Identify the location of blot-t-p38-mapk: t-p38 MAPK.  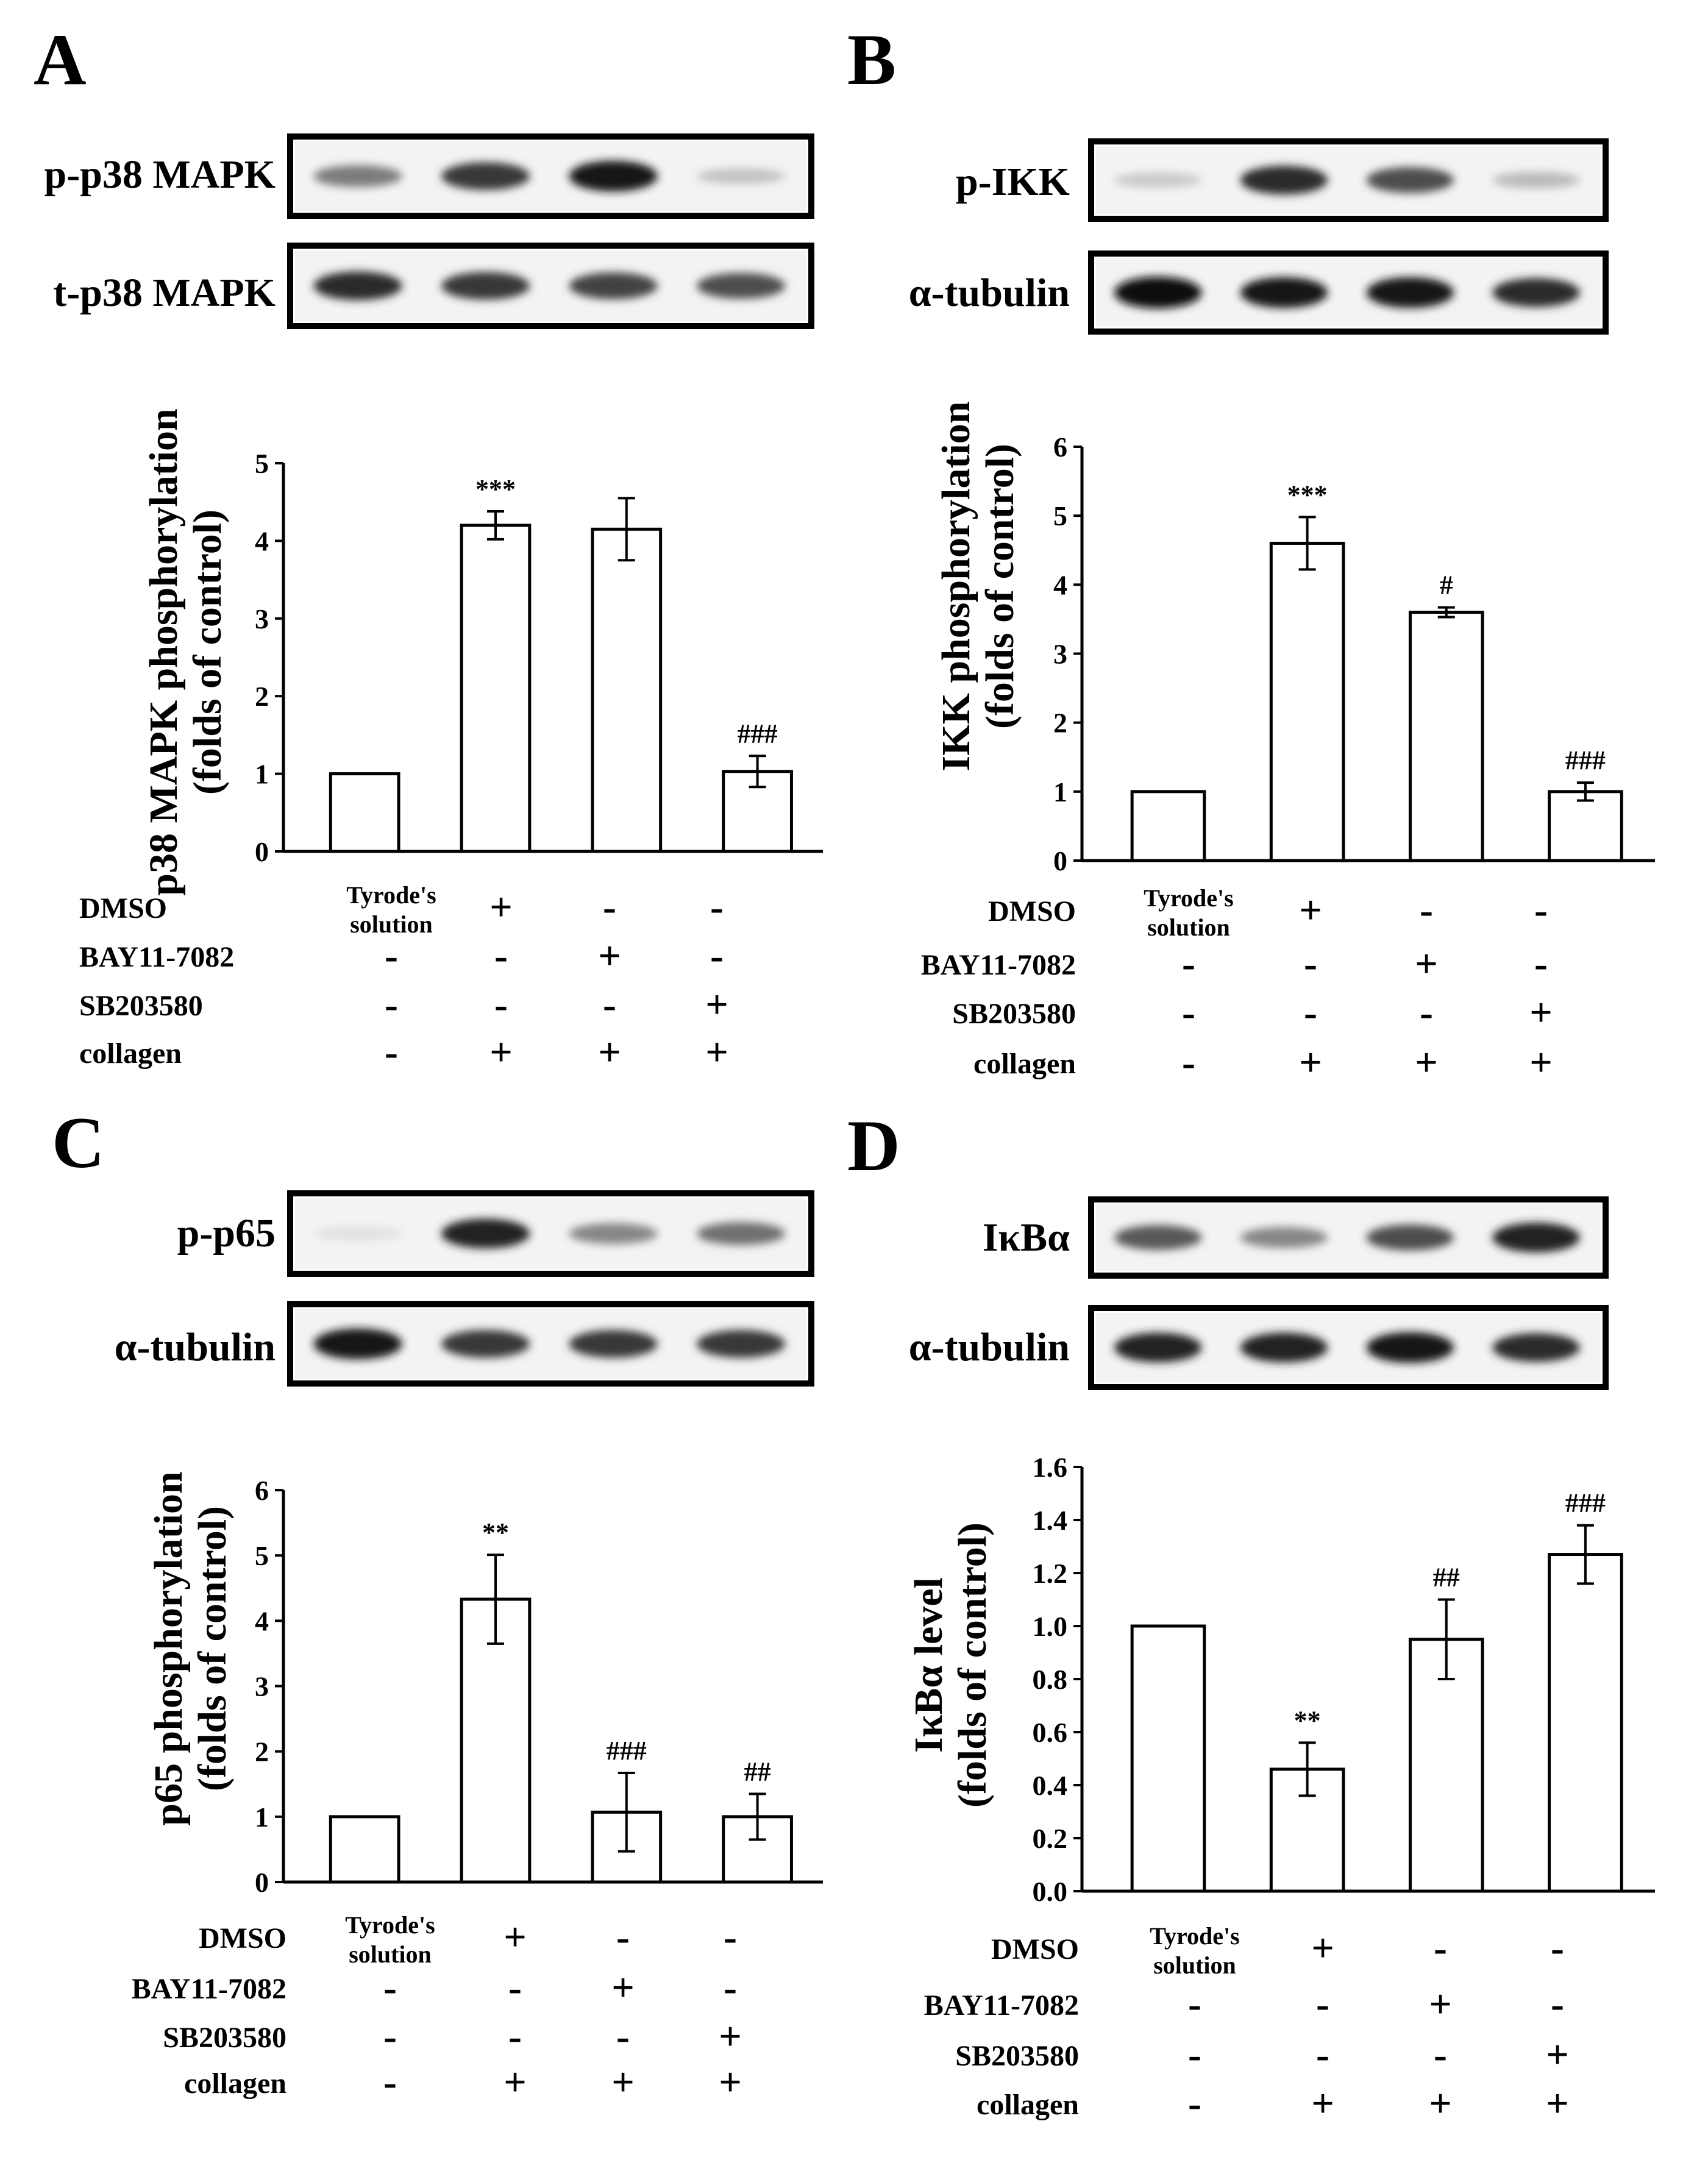
(433, 286).